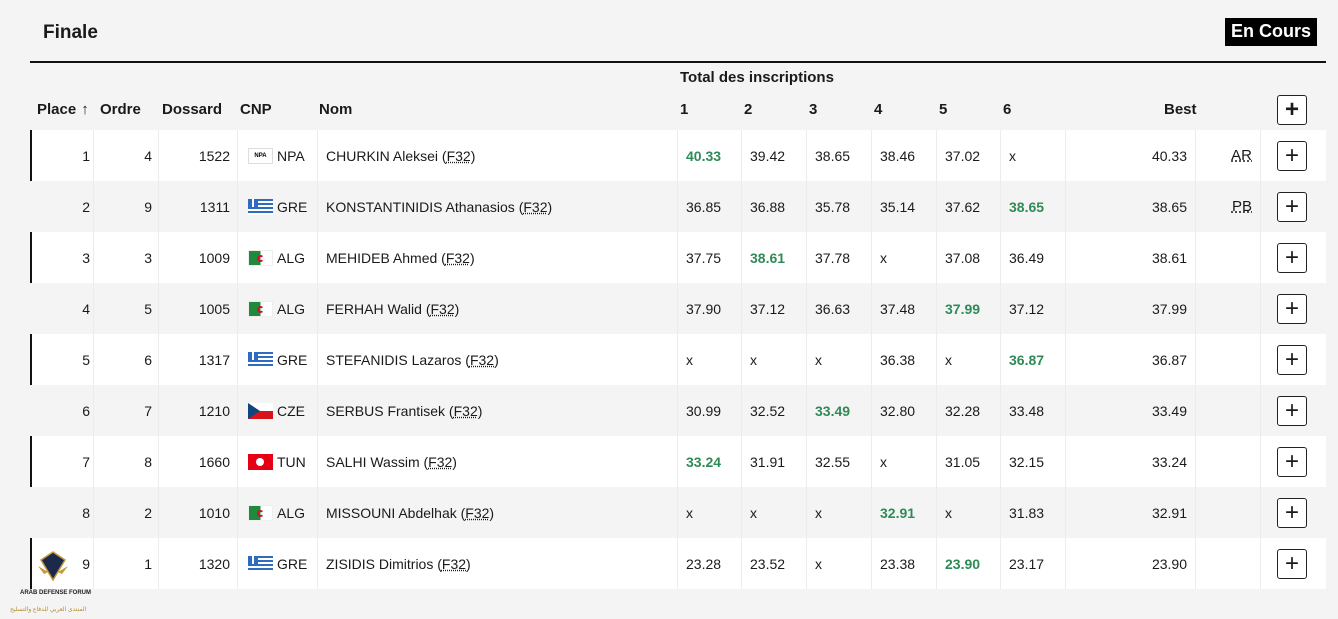  Describe the element at coordinates (943, 109) in the screenshot. I see `column-header-attempt-5: 5` at that location.